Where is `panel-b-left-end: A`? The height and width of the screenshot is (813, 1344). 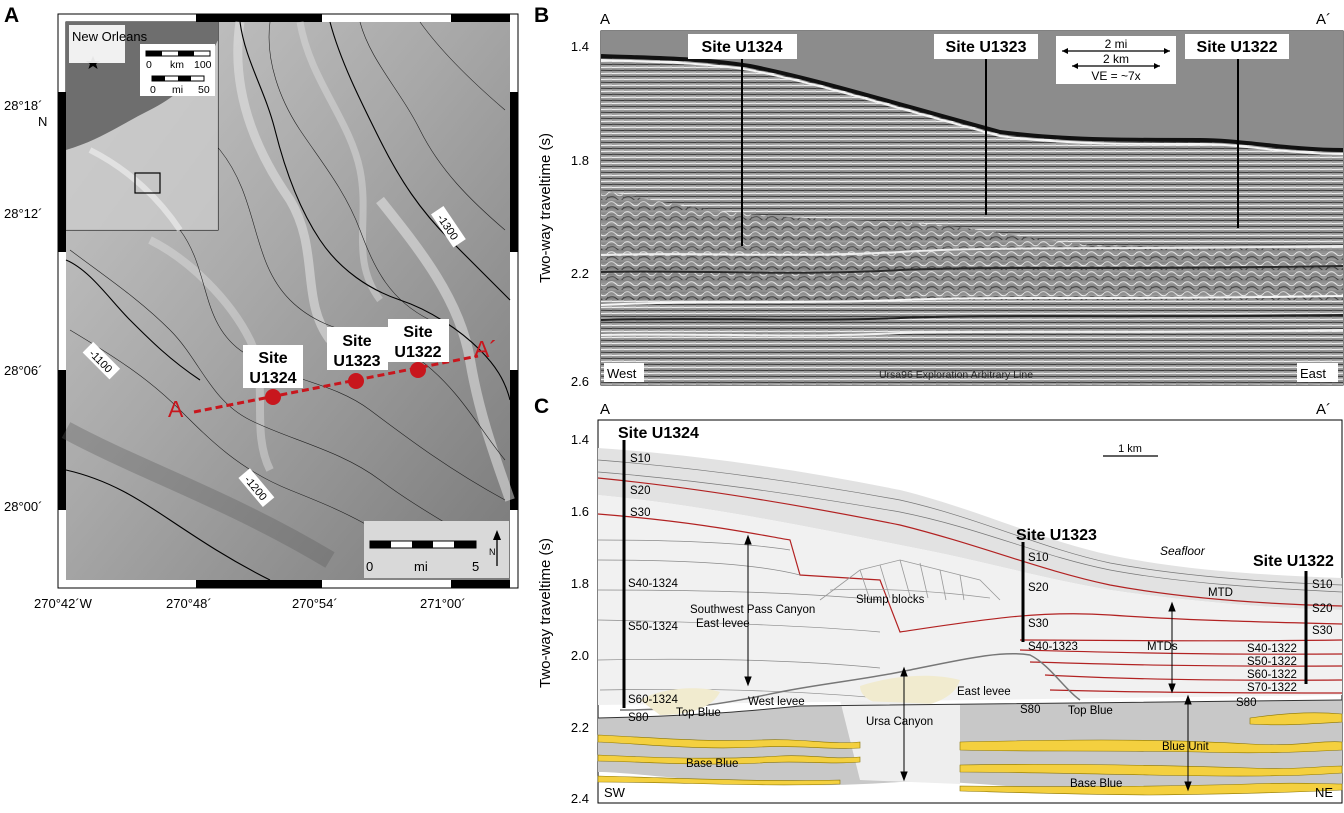 panel-b-left-end: A is located at coordinates (605, 19).